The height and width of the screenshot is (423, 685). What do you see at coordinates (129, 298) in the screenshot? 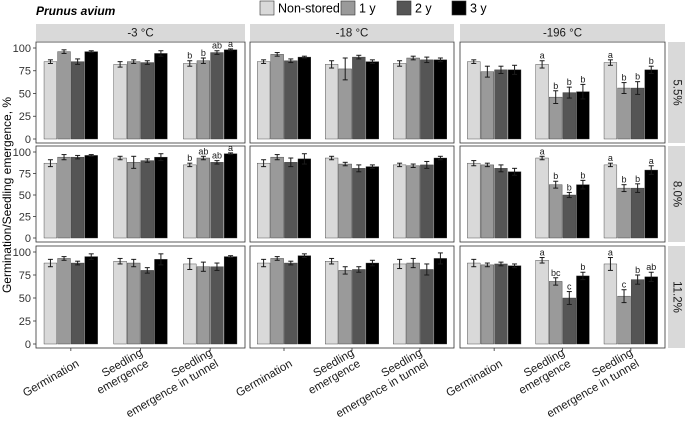
I see `panel: 0 25 50 75 100` at bounding box center [129, 298].